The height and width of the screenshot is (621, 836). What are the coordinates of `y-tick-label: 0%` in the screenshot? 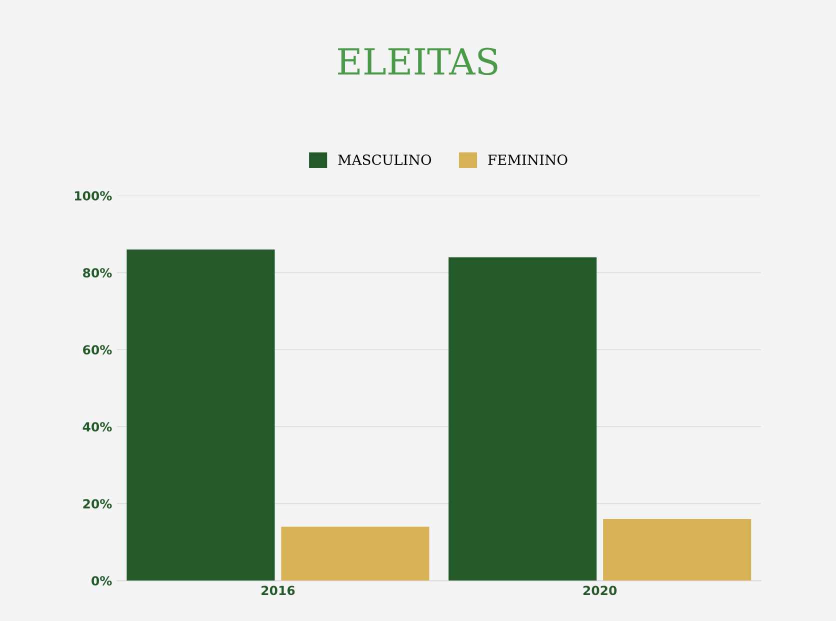 It's located at (102, 581).